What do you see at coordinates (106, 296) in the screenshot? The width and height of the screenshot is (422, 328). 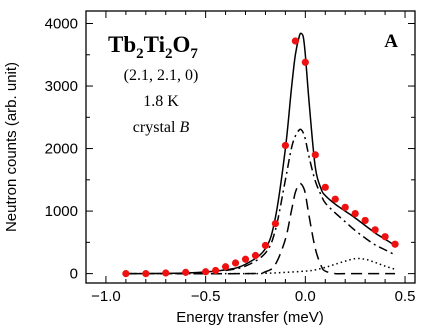 I see `x-tick-label: −1.0` at bounding box center [106, 296].